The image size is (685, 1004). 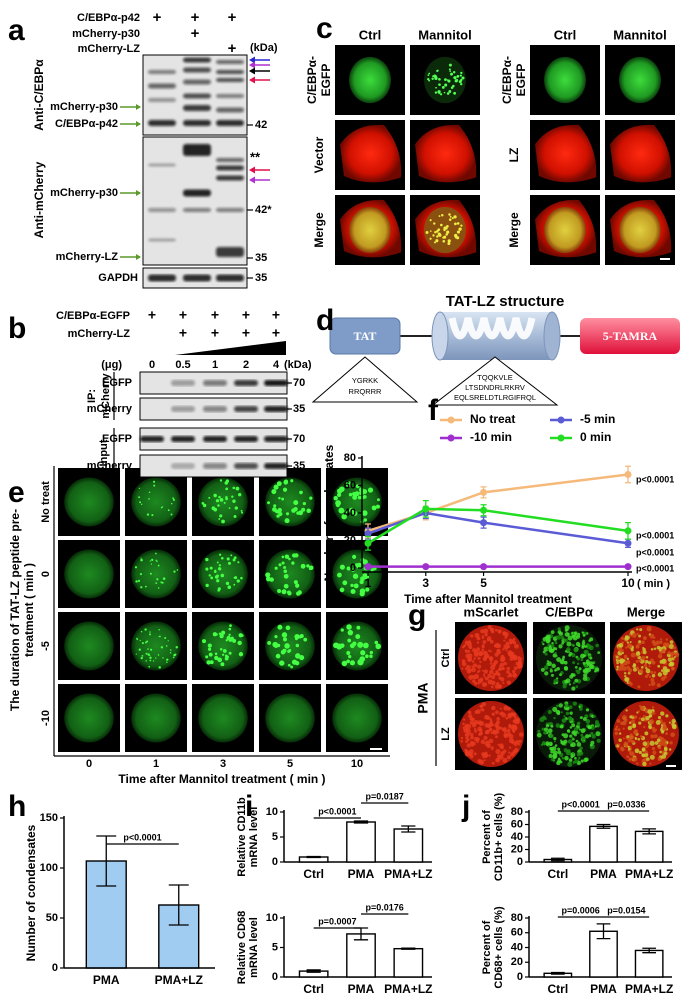 I want to click on y-tick-label: 60, so click(x=517, y=824).